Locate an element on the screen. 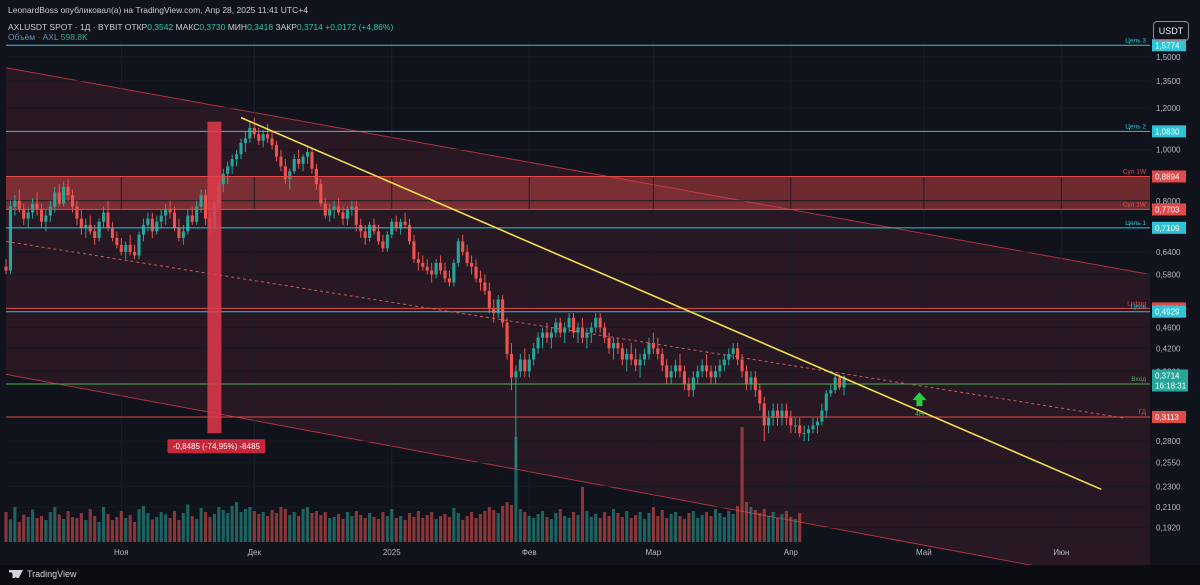  tradingview-logo: TradingView is located at coordinates (43, 574).